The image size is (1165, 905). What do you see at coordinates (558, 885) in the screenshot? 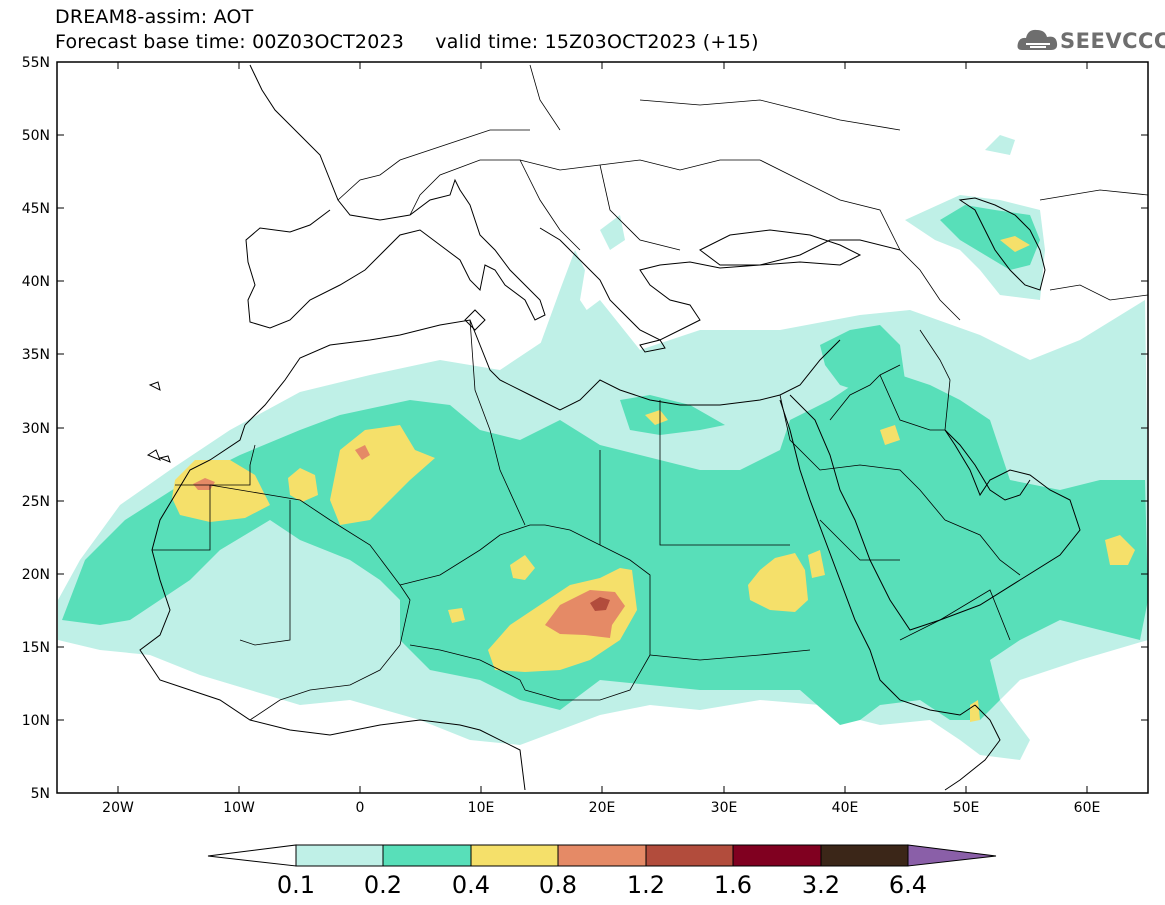
I see `colorbar-label: 0.8` at bounding box center [558, 885].